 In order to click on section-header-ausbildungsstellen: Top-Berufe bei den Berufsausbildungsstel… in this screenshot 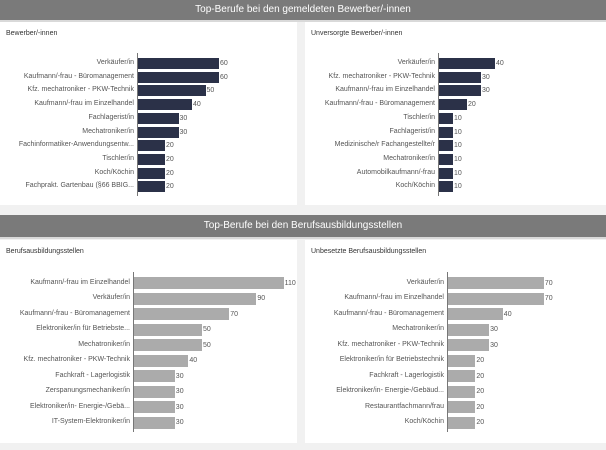, I will do `click(303, 227)`.